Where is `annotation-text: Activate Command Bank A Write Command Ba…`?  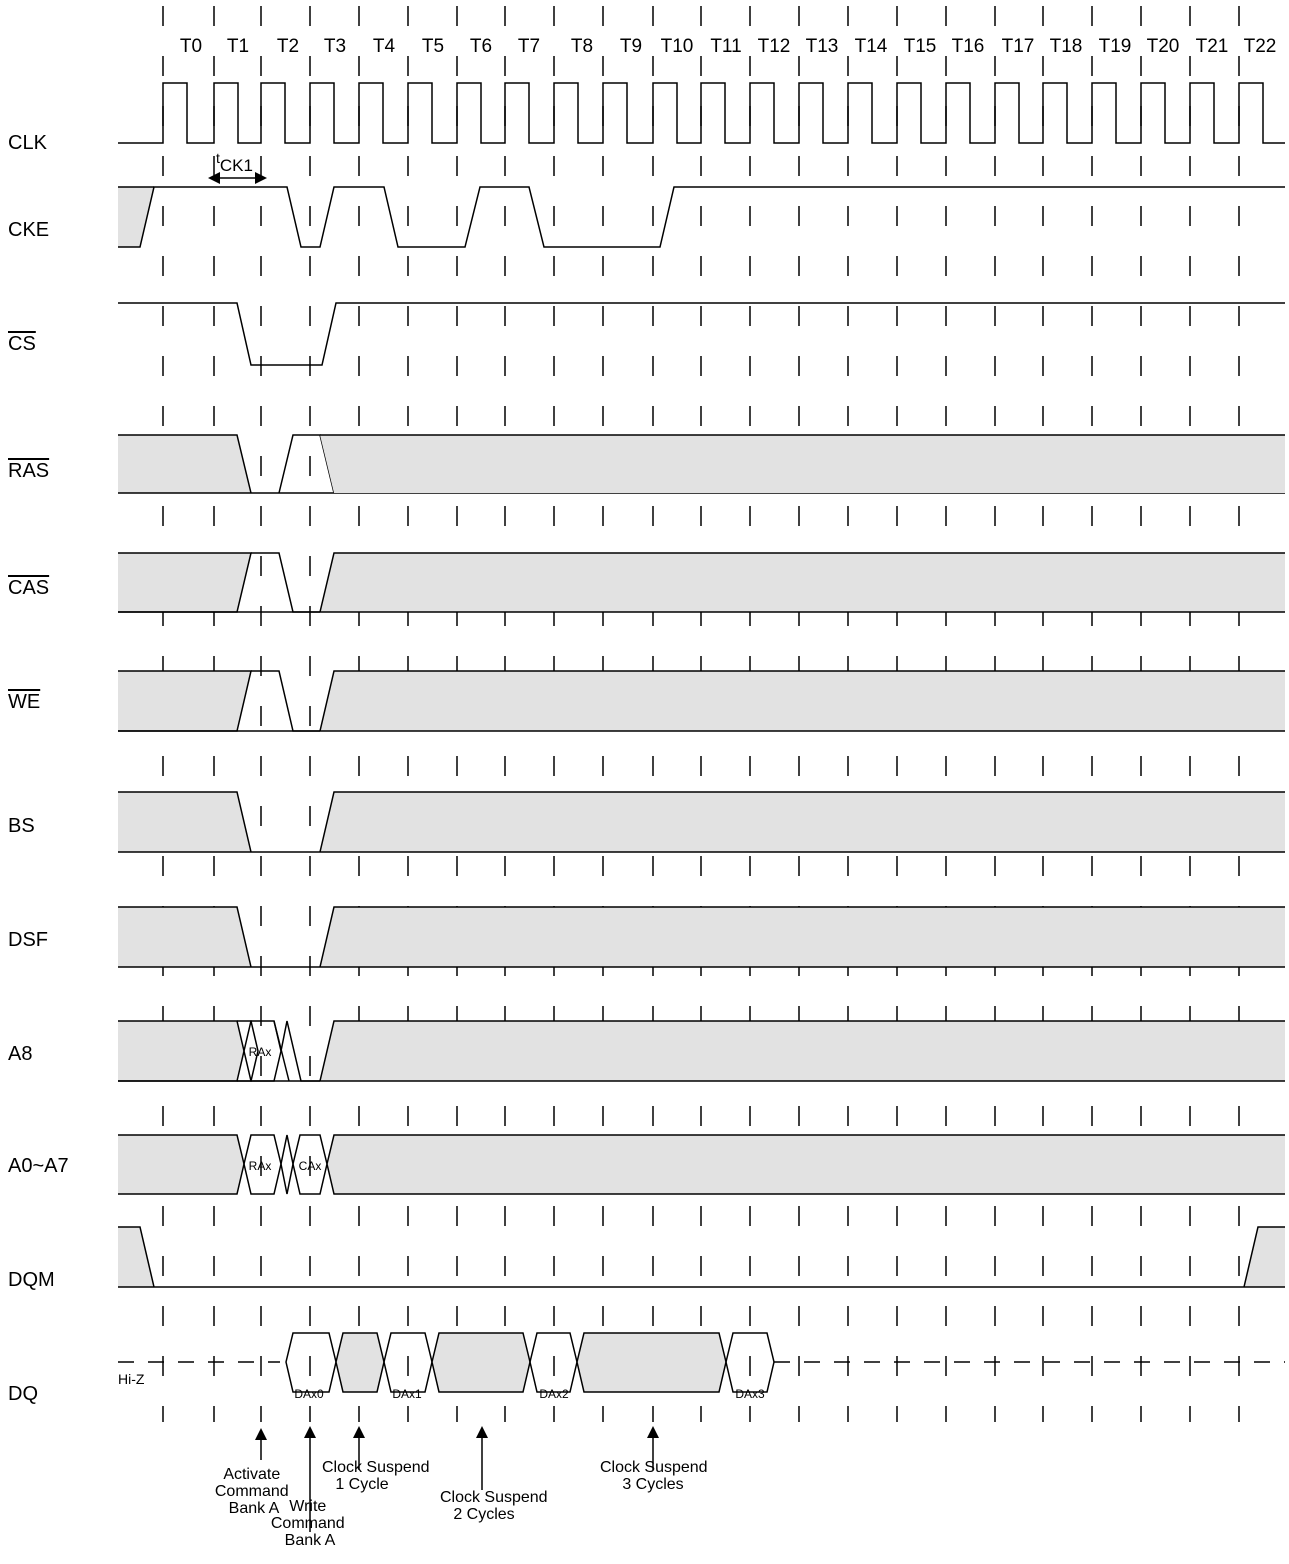
annotation-text: Activate Command Bank A Write Command Ba… is located at coordinates (463, 1504).